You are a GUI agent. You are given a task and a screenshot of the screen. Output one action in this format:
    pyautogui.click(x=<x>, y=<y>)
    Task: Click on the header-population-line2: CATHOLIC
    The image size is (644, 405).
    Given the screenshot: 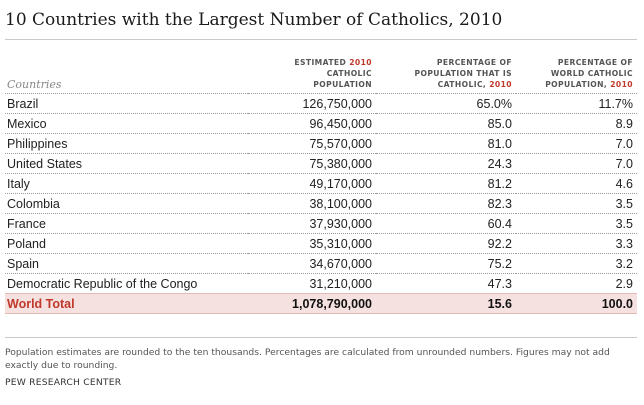 What is the action you would take?
    pyautogui.click(x=349, y=73)
    